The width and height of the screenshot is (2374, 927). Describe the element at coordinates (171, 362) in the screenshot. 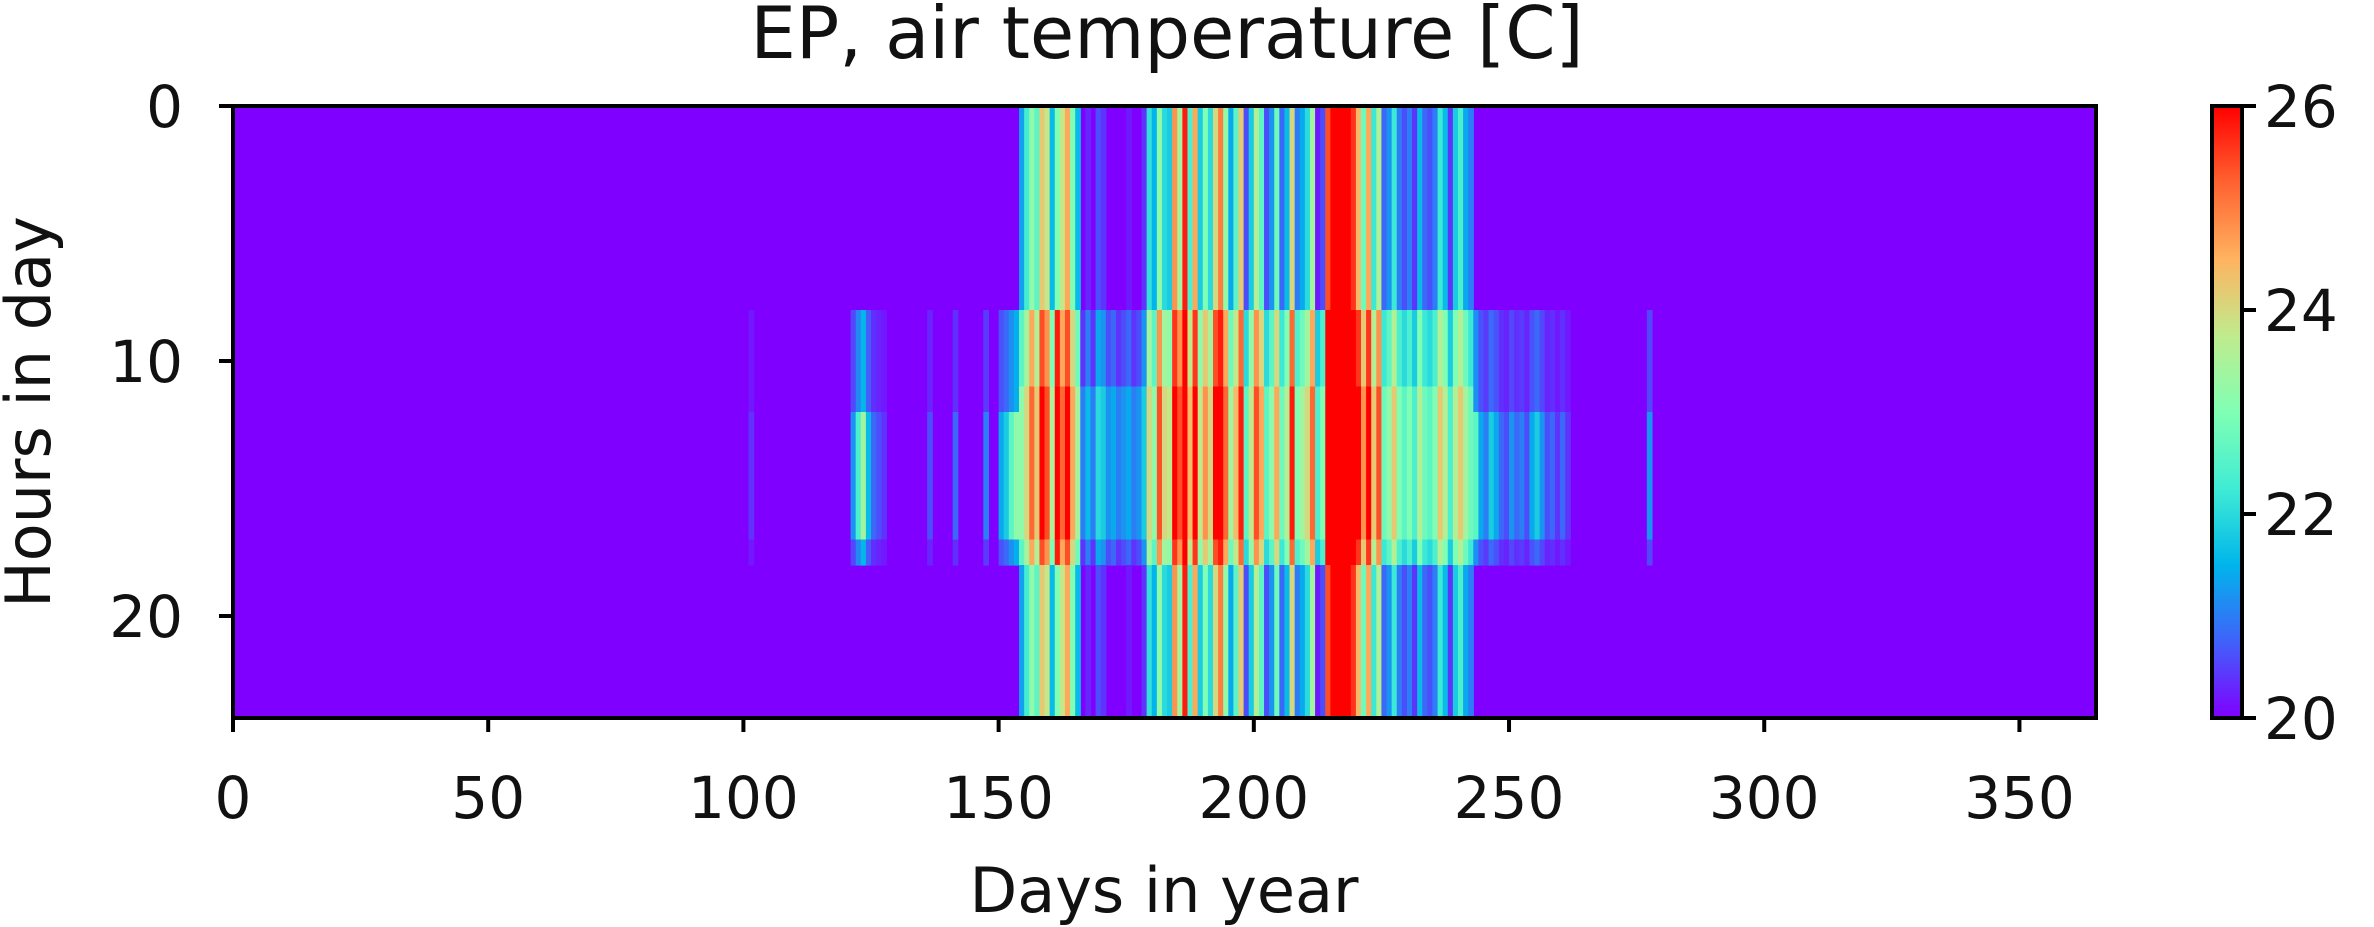

I see `y-axis-ticks: 0 10 20` at that location.